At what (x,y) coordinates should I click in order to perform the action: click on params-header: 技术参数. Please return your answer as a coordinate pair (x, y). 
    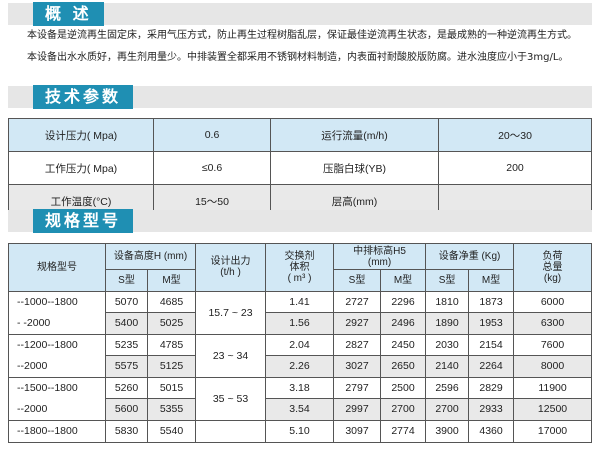
    Looking at the image, I should click on (300, 97).